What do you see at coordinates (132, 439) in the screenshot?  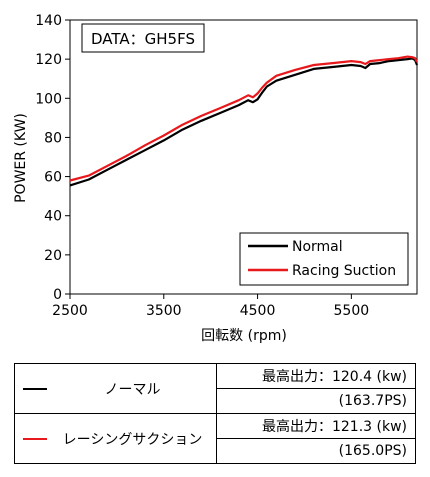 I see `row-name: レーシングサクション` at bounding box center [132, 439].